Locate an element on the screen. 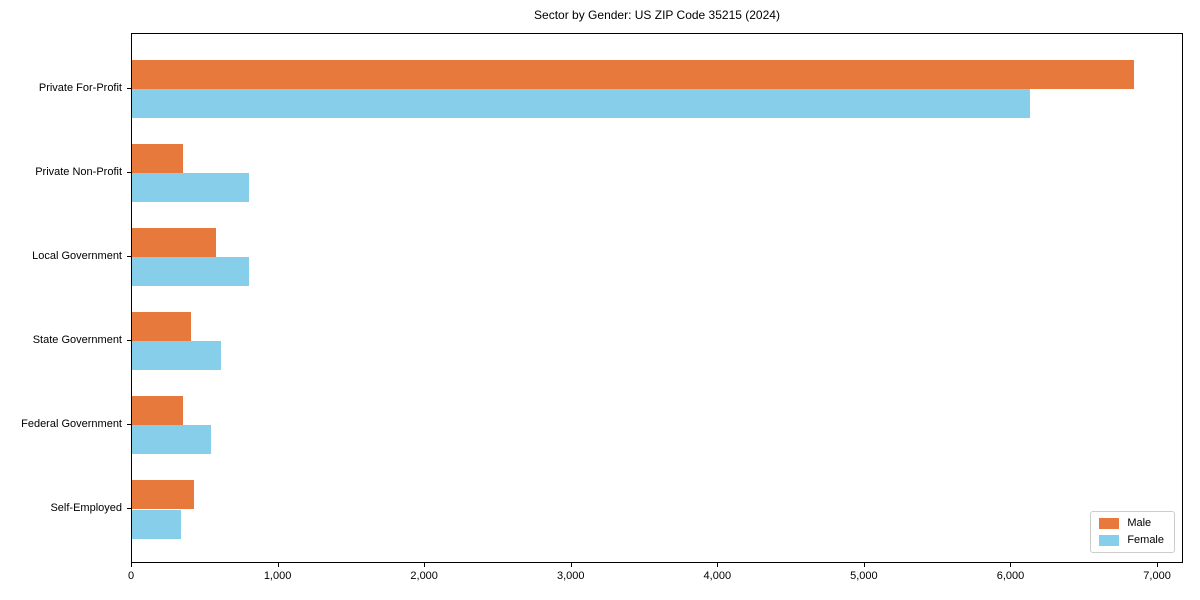 This screenshot has height=600, width=1200. legend-entry-female: Female is located at coordinates (1131, 540).